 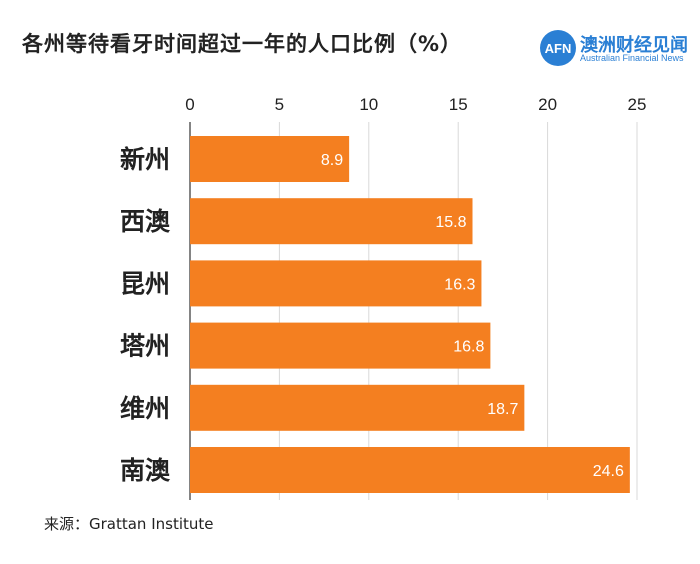 What do you see at coordinates (332, 160) in the screenshot?
I see `bar-value-label: 8.9` at bounding box center [332, 160].